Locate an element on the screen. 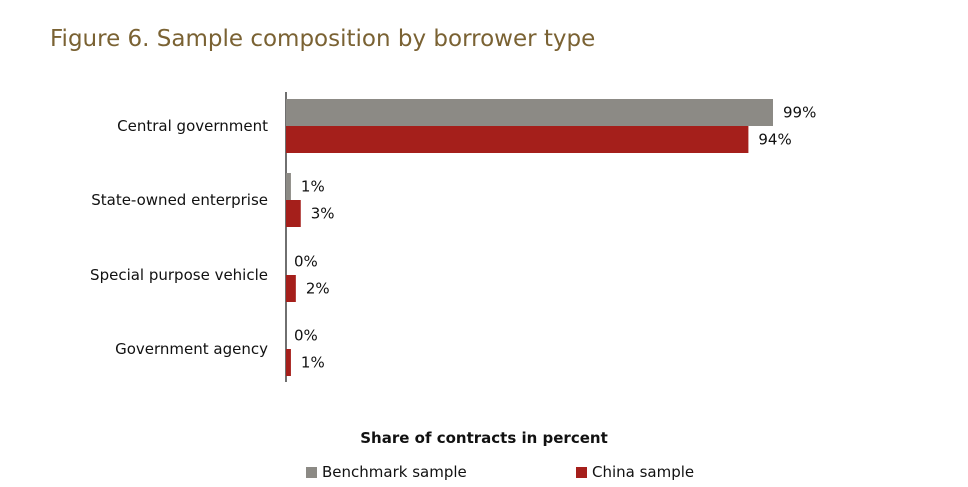 Image resolution: width=968 pixels, height=487 pixels. bar-china-government-agency is located at coordinates (288, 362).